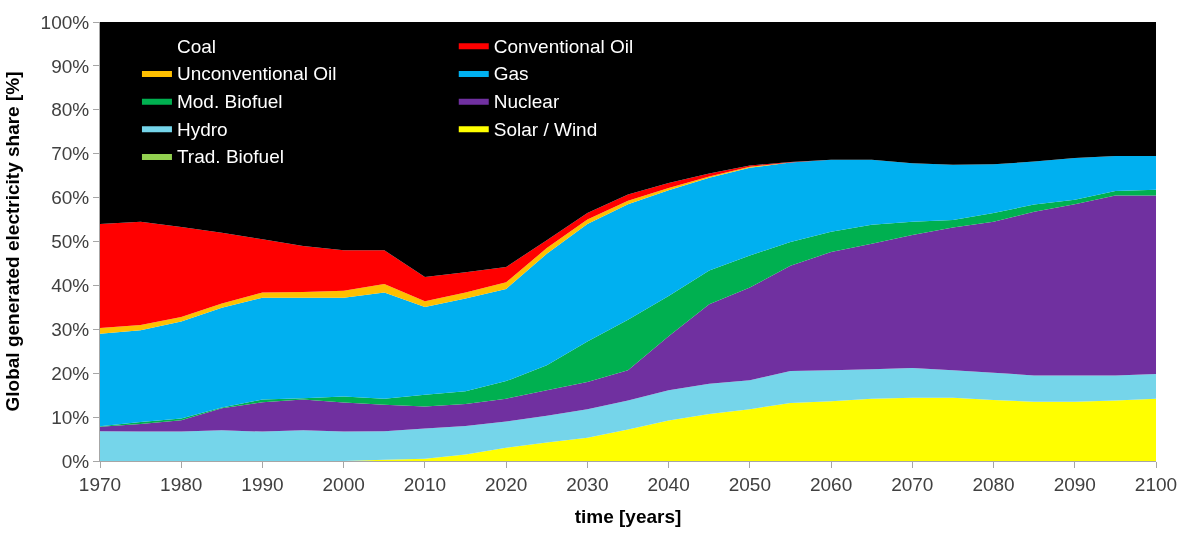 The width and height of the screenshot is (1189, 541). What do you see at coordinates (70, 242) in the screenshot?
I see `y-tick-label: 50%` at bounding box center [70, 242].